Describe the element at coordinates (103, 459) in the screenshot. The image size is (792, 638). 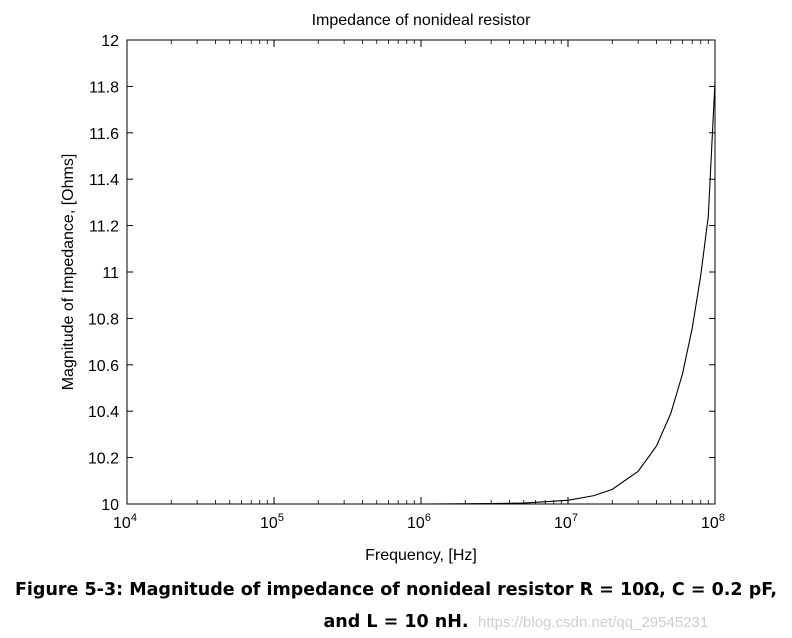
I see `y-tick-label: 10.2` at that location.